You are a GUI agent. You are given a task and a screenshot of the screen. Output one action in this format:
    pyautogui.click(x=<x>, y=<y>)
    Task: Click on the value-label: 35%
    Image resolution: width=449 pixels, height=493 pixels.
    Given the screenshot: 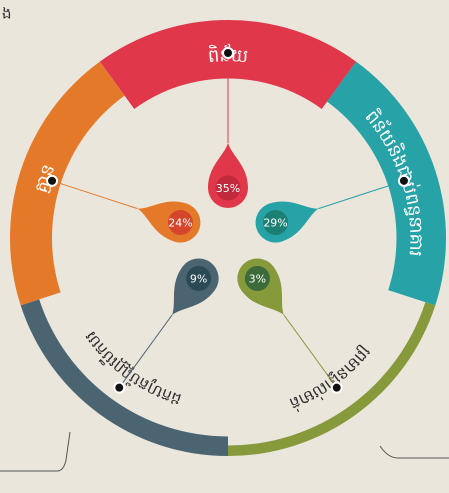 What is the action you would take?
    pyautogui.click(x=228, y=188)
    